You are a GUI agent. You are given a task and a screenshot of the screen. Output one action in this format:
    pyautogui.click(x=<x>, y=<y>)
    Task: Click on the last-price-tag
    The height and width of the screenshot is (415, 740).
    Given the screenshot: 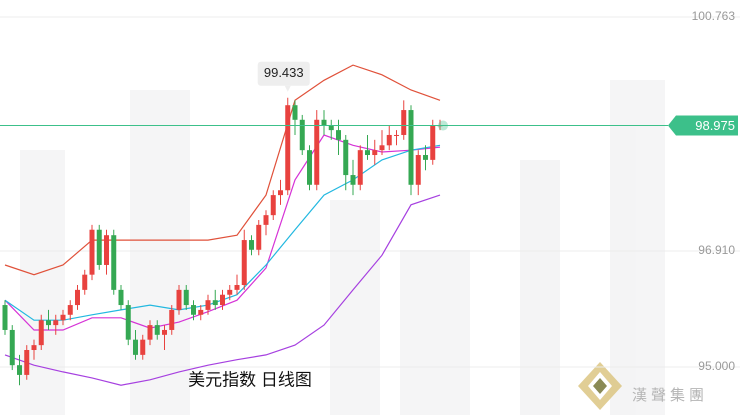 What is the action you would take?
    pyautogui.click(x=703, y=125)
    